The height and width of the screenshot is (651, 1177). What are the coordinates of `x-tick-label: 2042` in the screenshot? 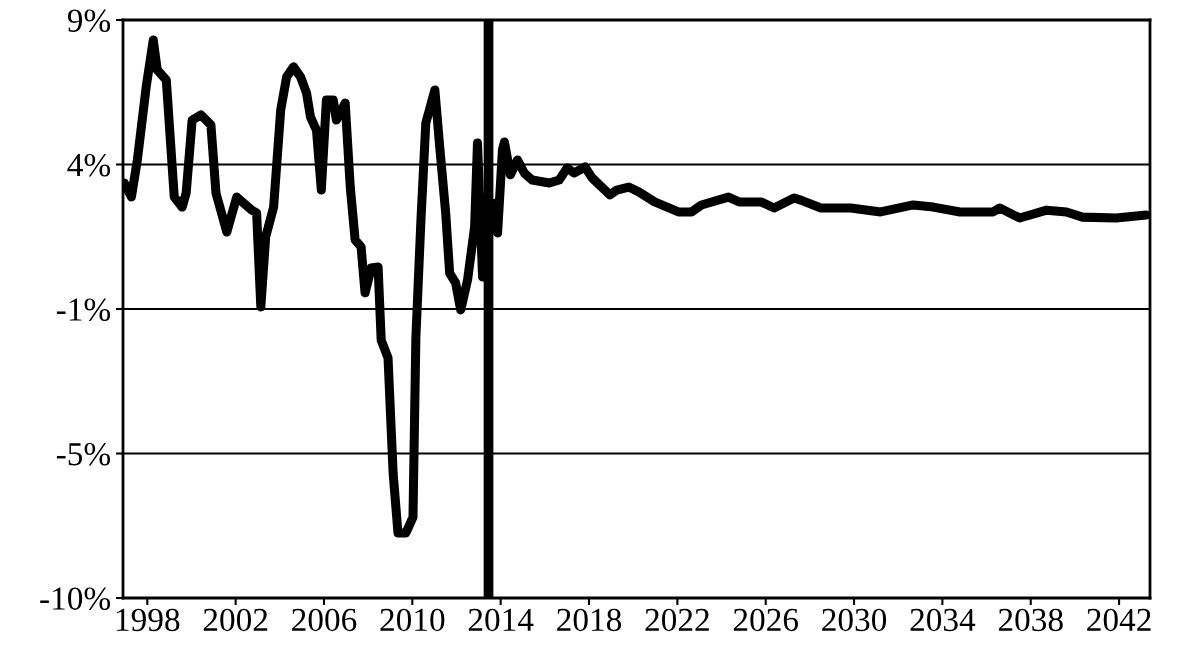 It's located at (1119, 620).